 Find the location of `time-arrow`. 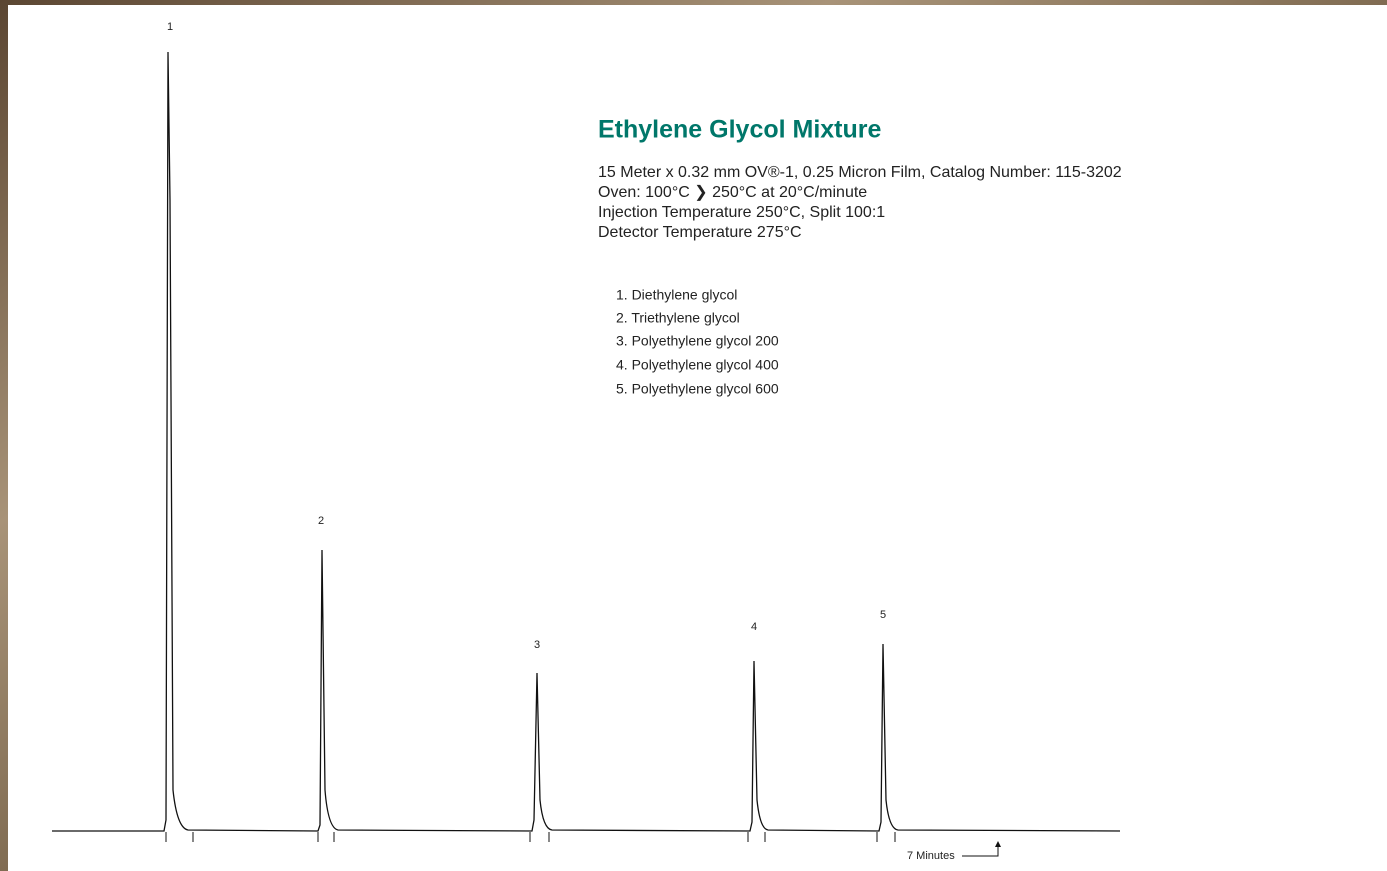

time-arrow is located at coordinates (980, 851).